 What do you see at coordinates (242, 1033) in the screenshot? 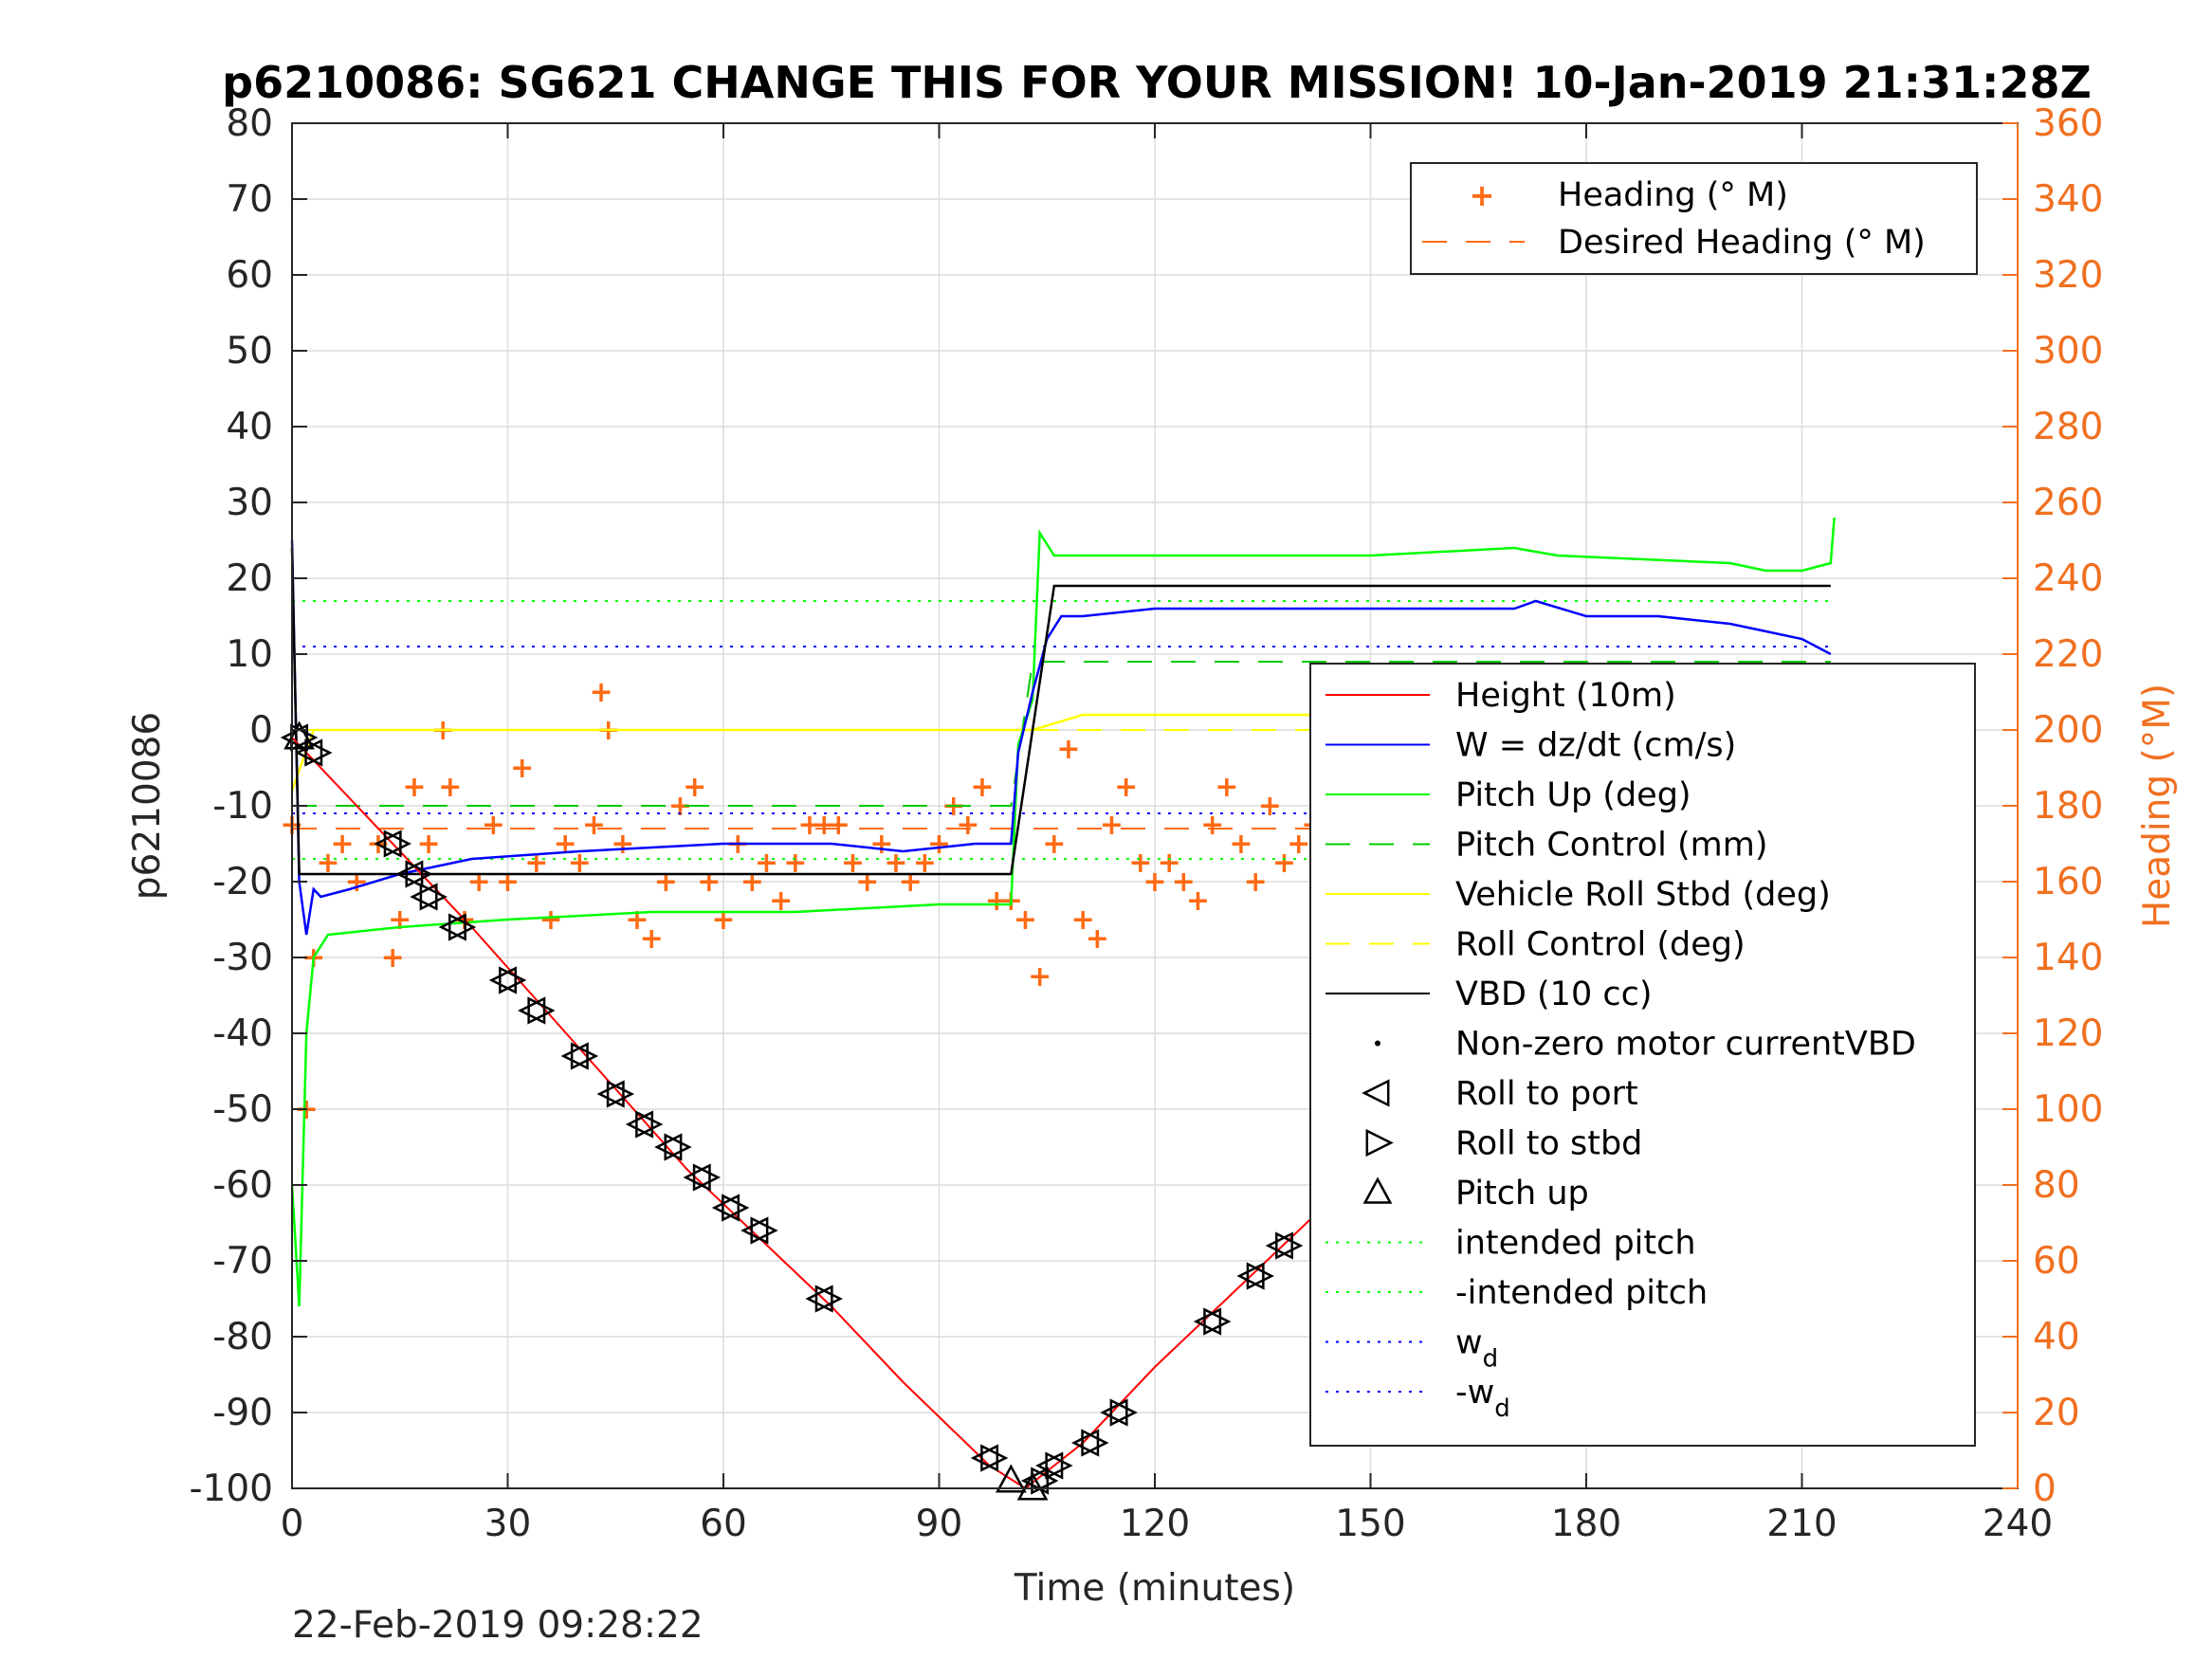
I see `y-tick-label: -40` at bounding box center [242, 1033].